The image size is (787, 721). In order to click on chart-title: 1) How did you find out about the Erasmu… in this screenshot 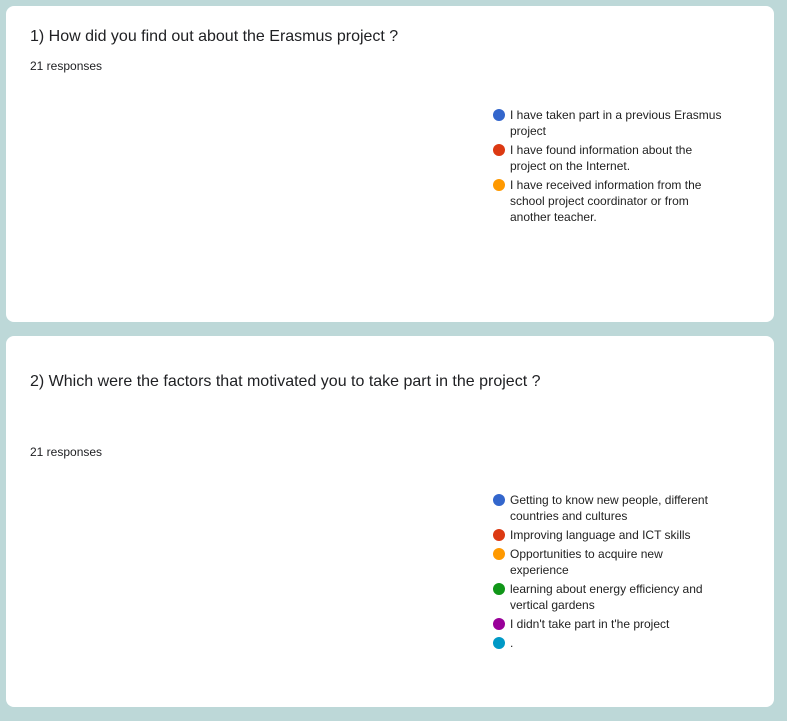, I will do `click(214, 36)`.